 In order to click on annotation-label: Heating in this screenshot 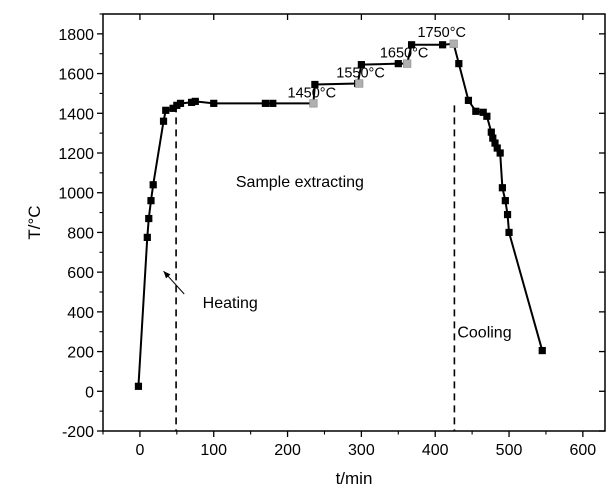, I will do `click(230, 303)`.